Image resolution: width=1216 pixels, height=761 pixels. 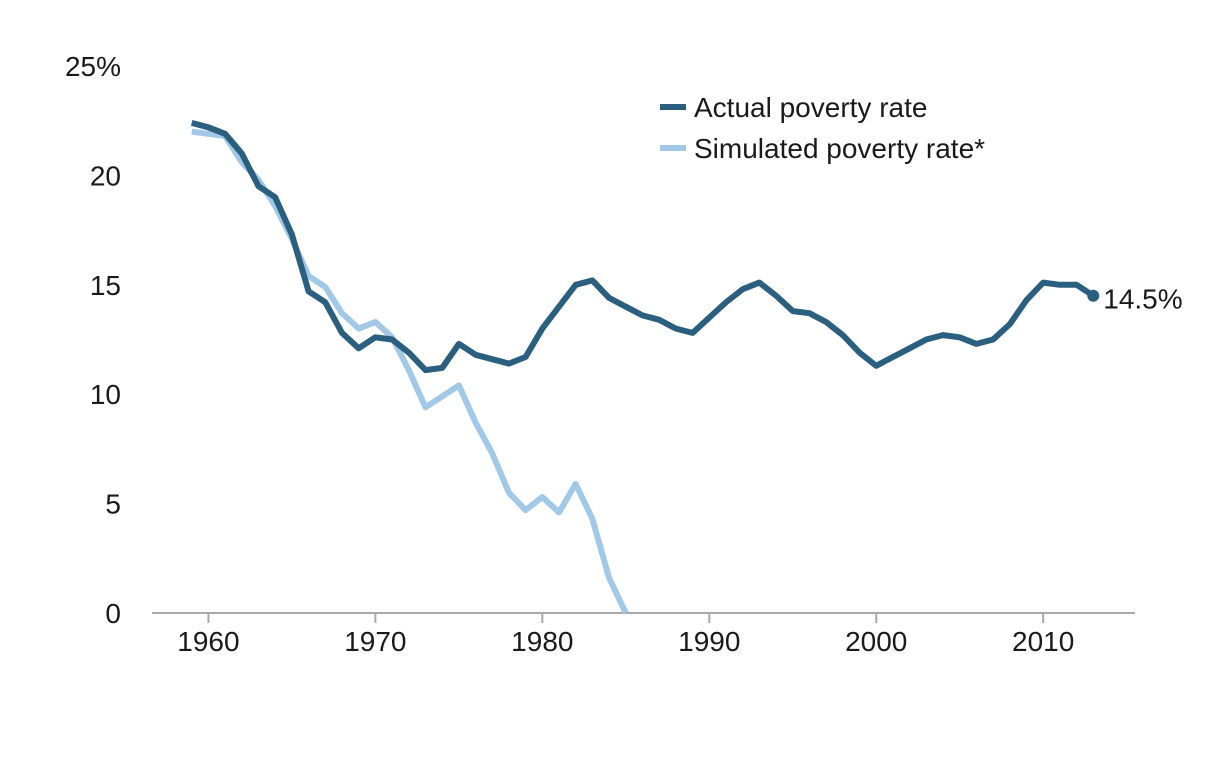 What do you see at coordinates (93, 340) in the screenshot?
I see `y-axis-ticks: 0 5 10 15 20 25%` at bounding box center [93, 340].